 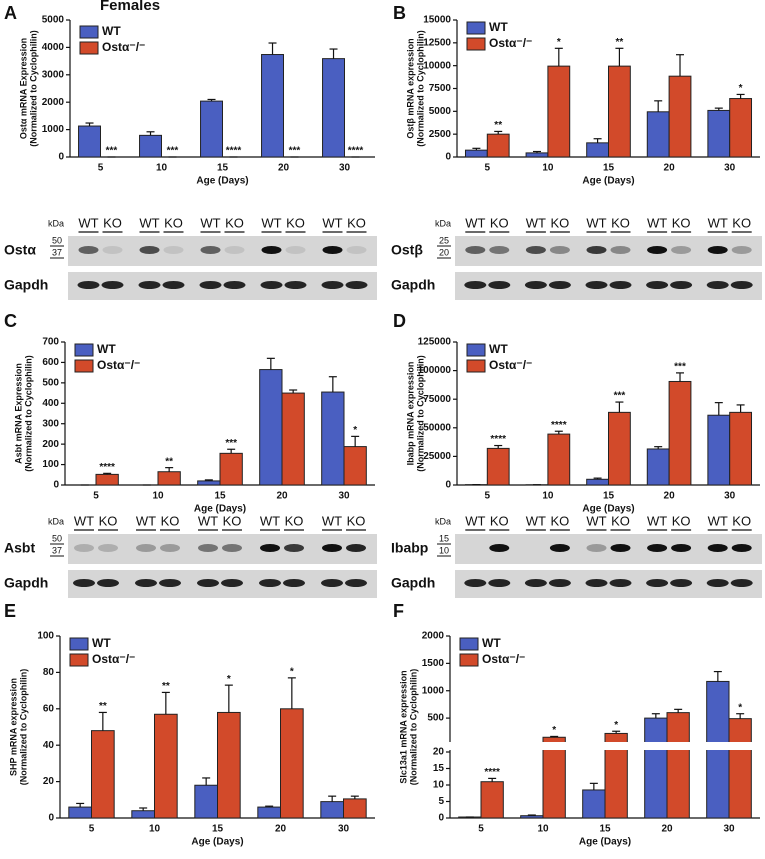 I want to click on significance: ****, so click(x=356, y=151).